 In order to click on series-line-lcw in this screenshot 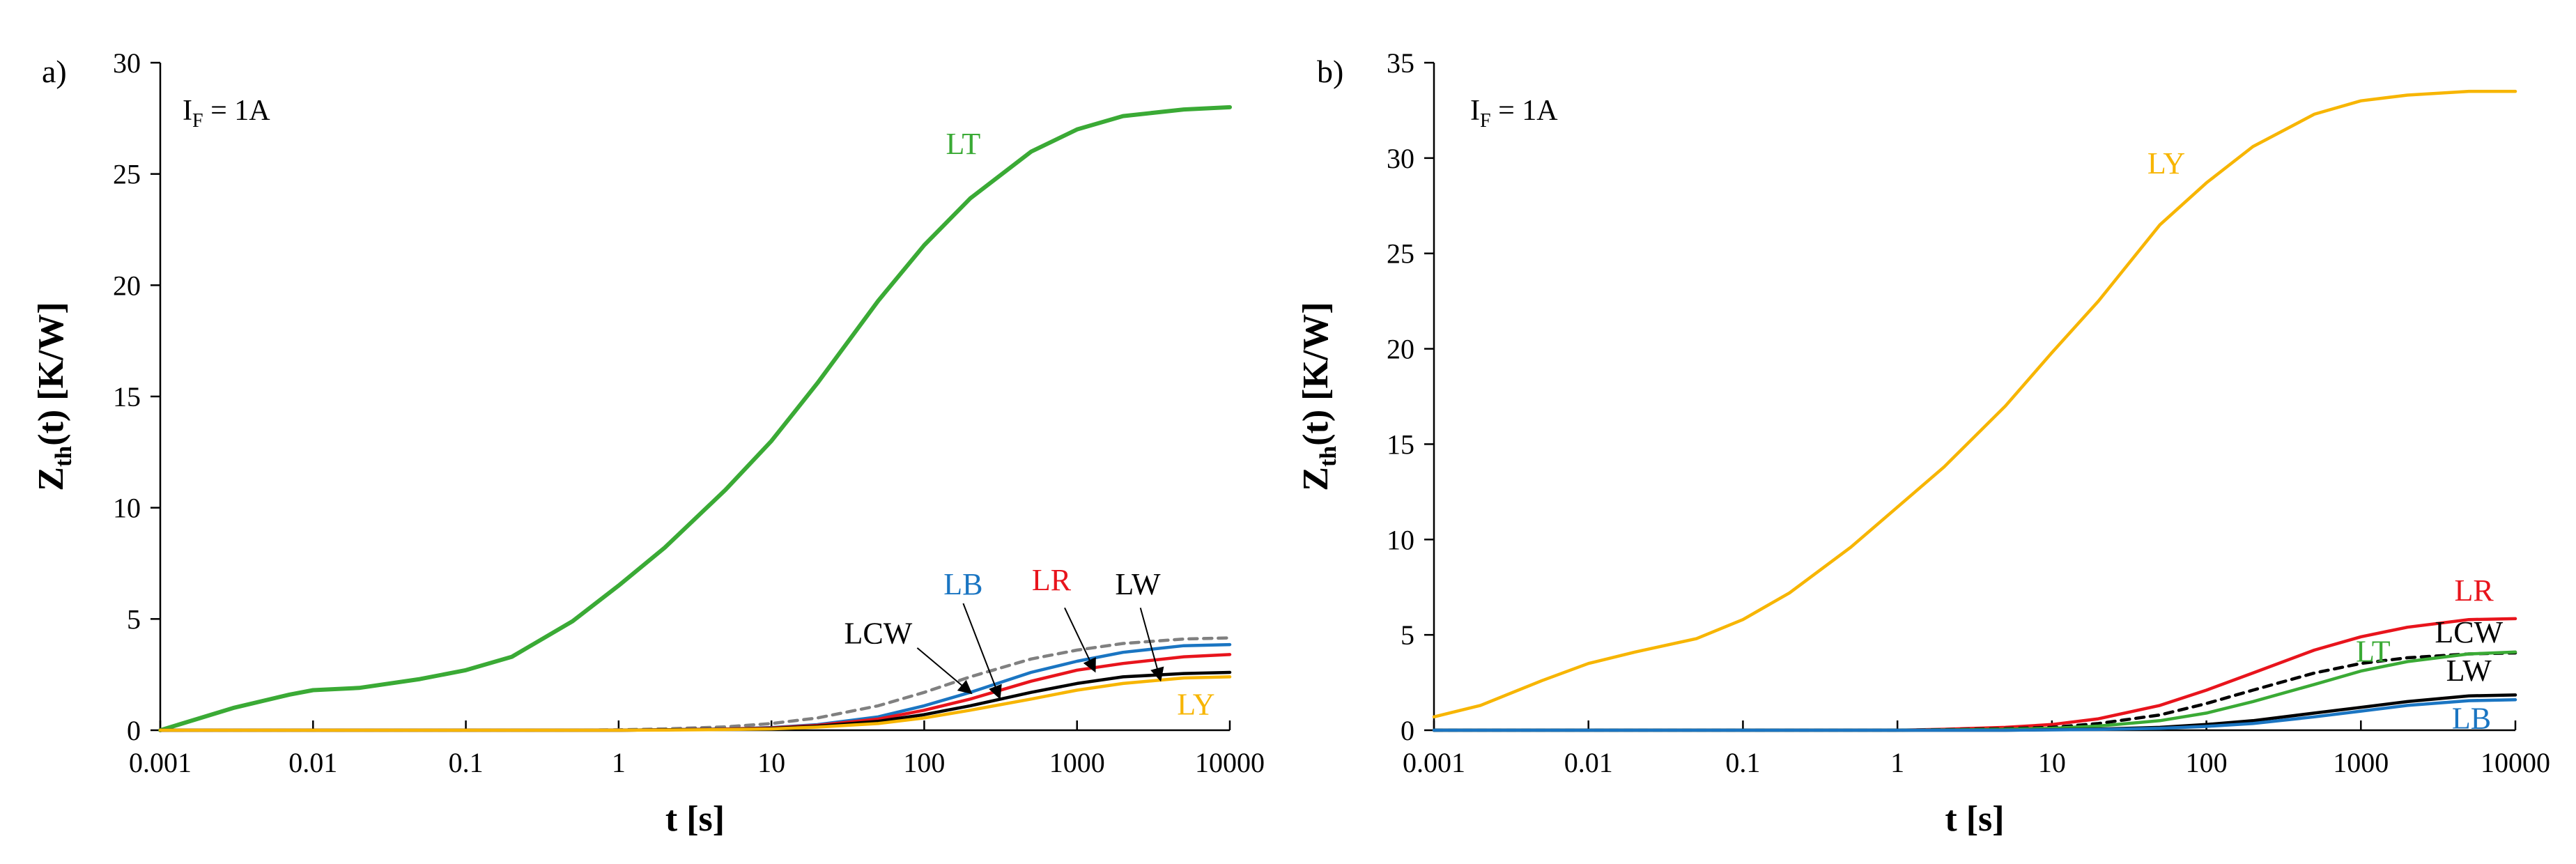, I will do `click(1974, 691)`.